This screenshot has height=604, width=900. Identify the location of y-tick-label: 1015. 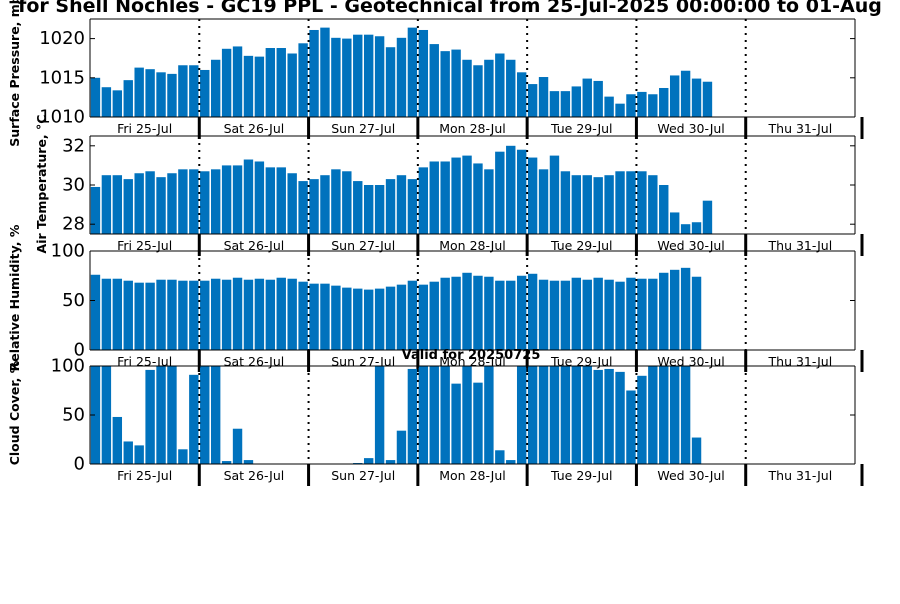
(62, 77).